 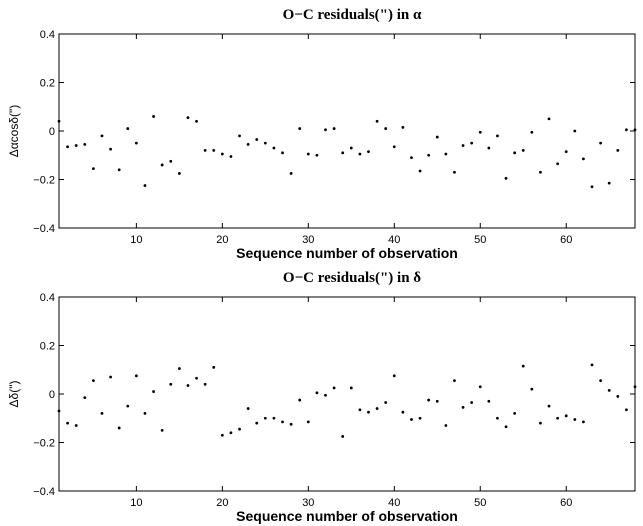 I want to click on panel-2-ytick-label: 0.4, so click(x=47, y=298).